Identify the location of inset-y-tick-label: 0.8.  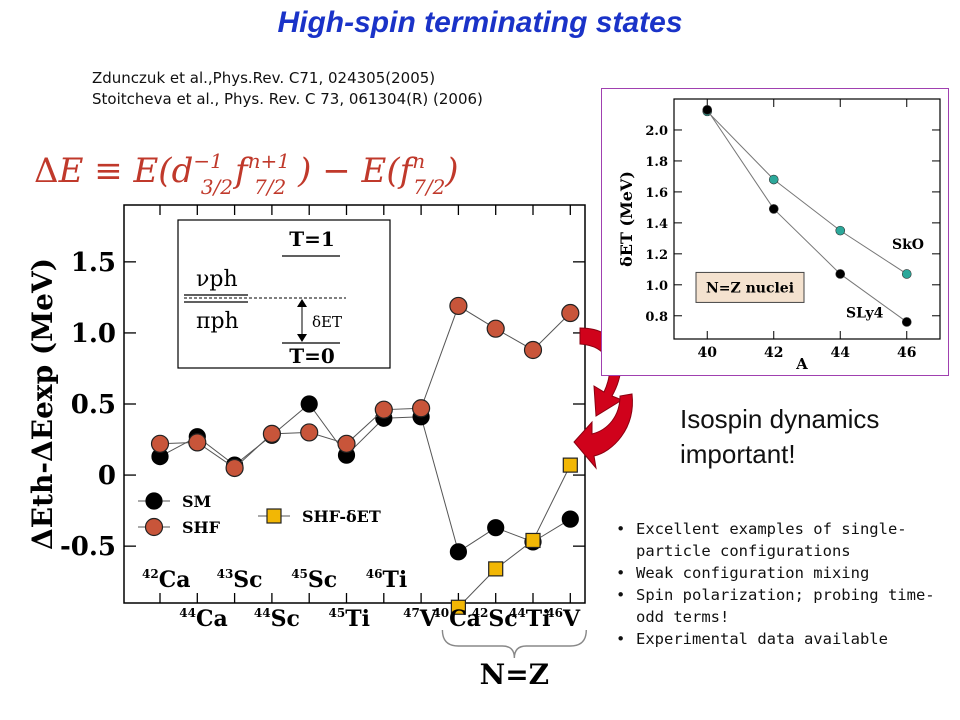
(656, 317).